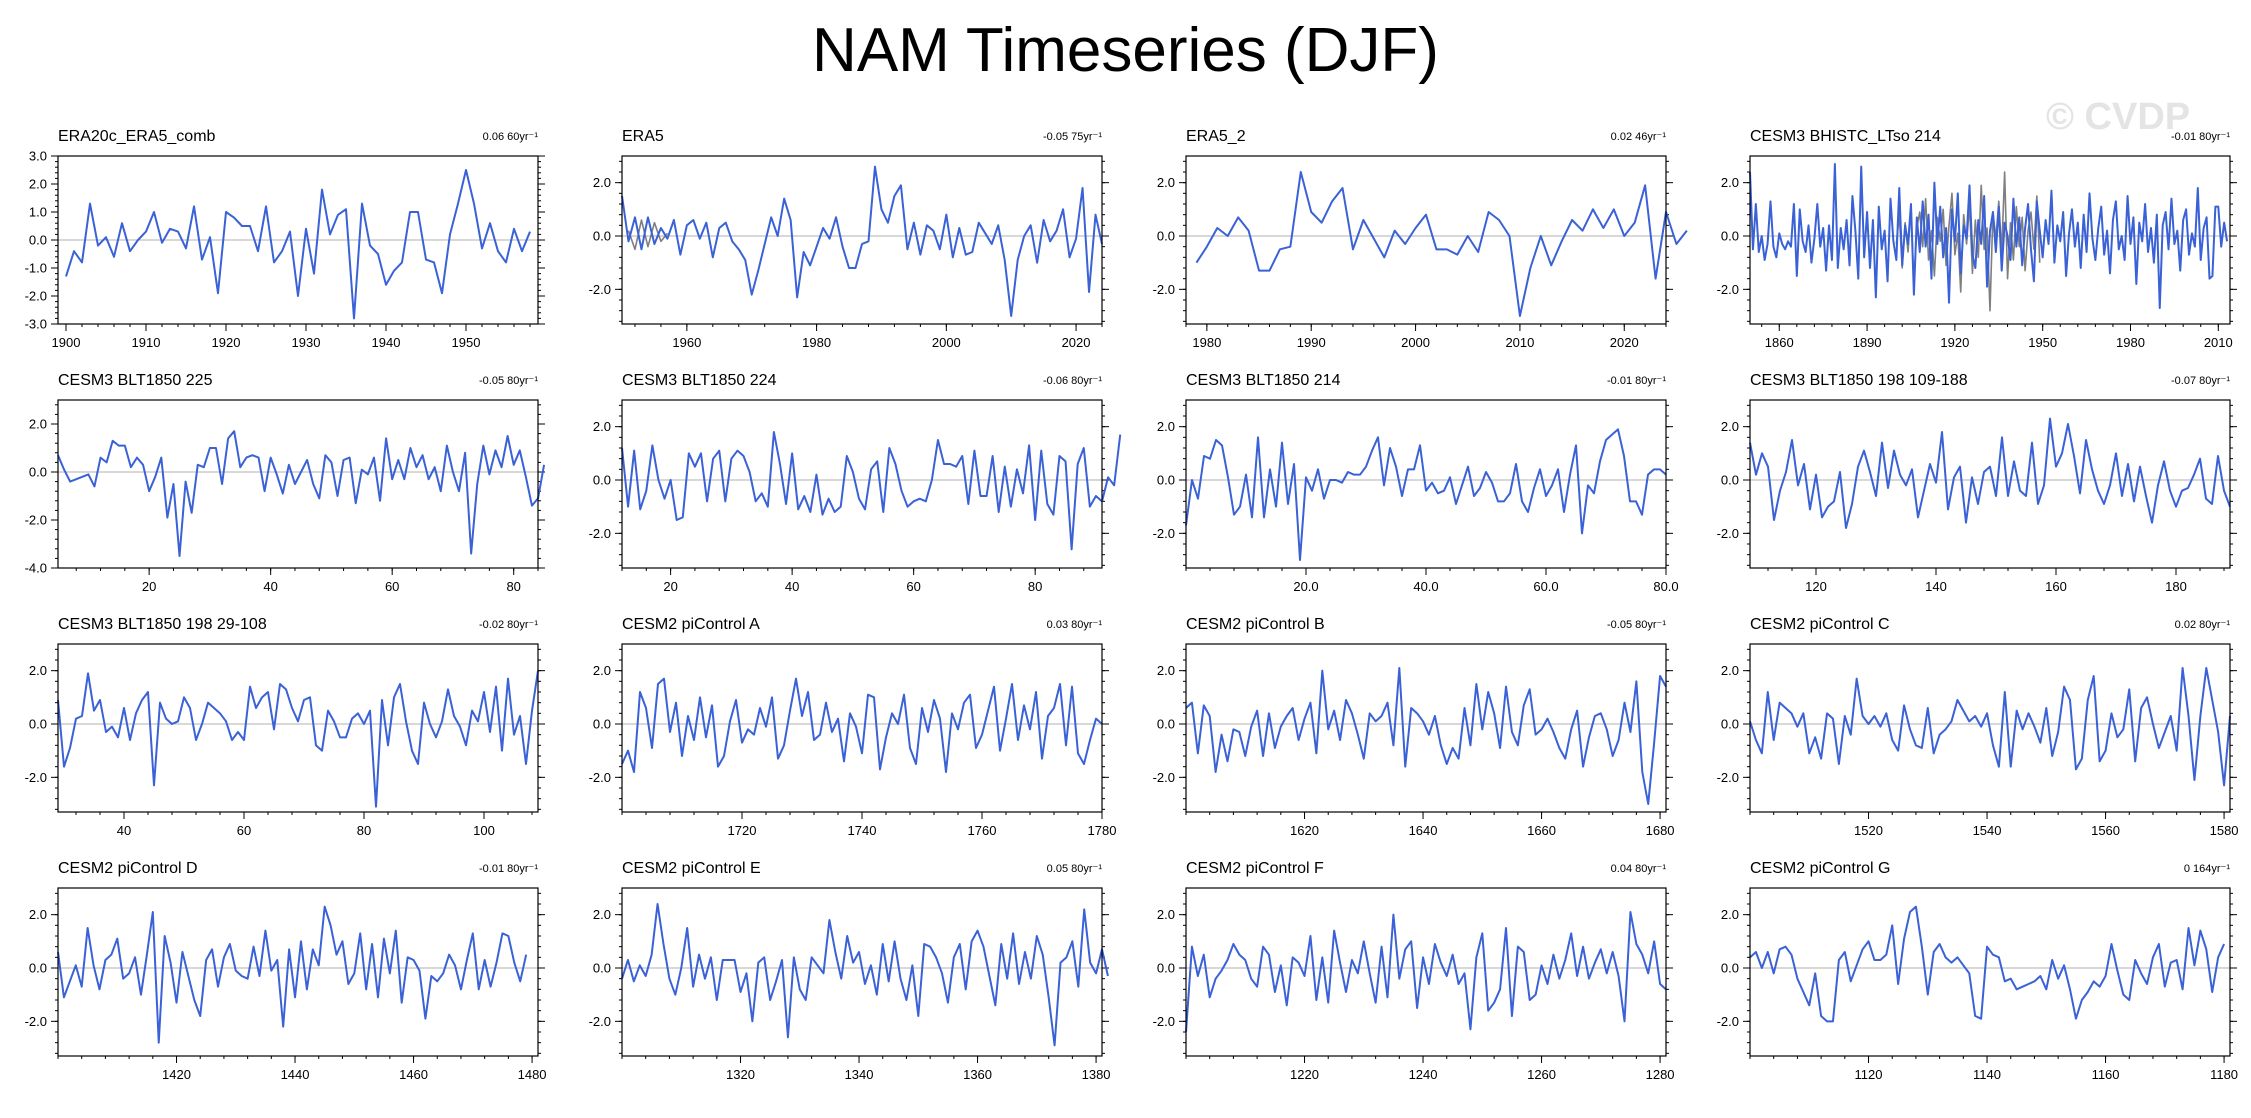  What do you see at coordinates (137, 136) in the screenshot?
I see `panel-title: ERA20c_ERA5_comb` at bounding box center [137, 136].